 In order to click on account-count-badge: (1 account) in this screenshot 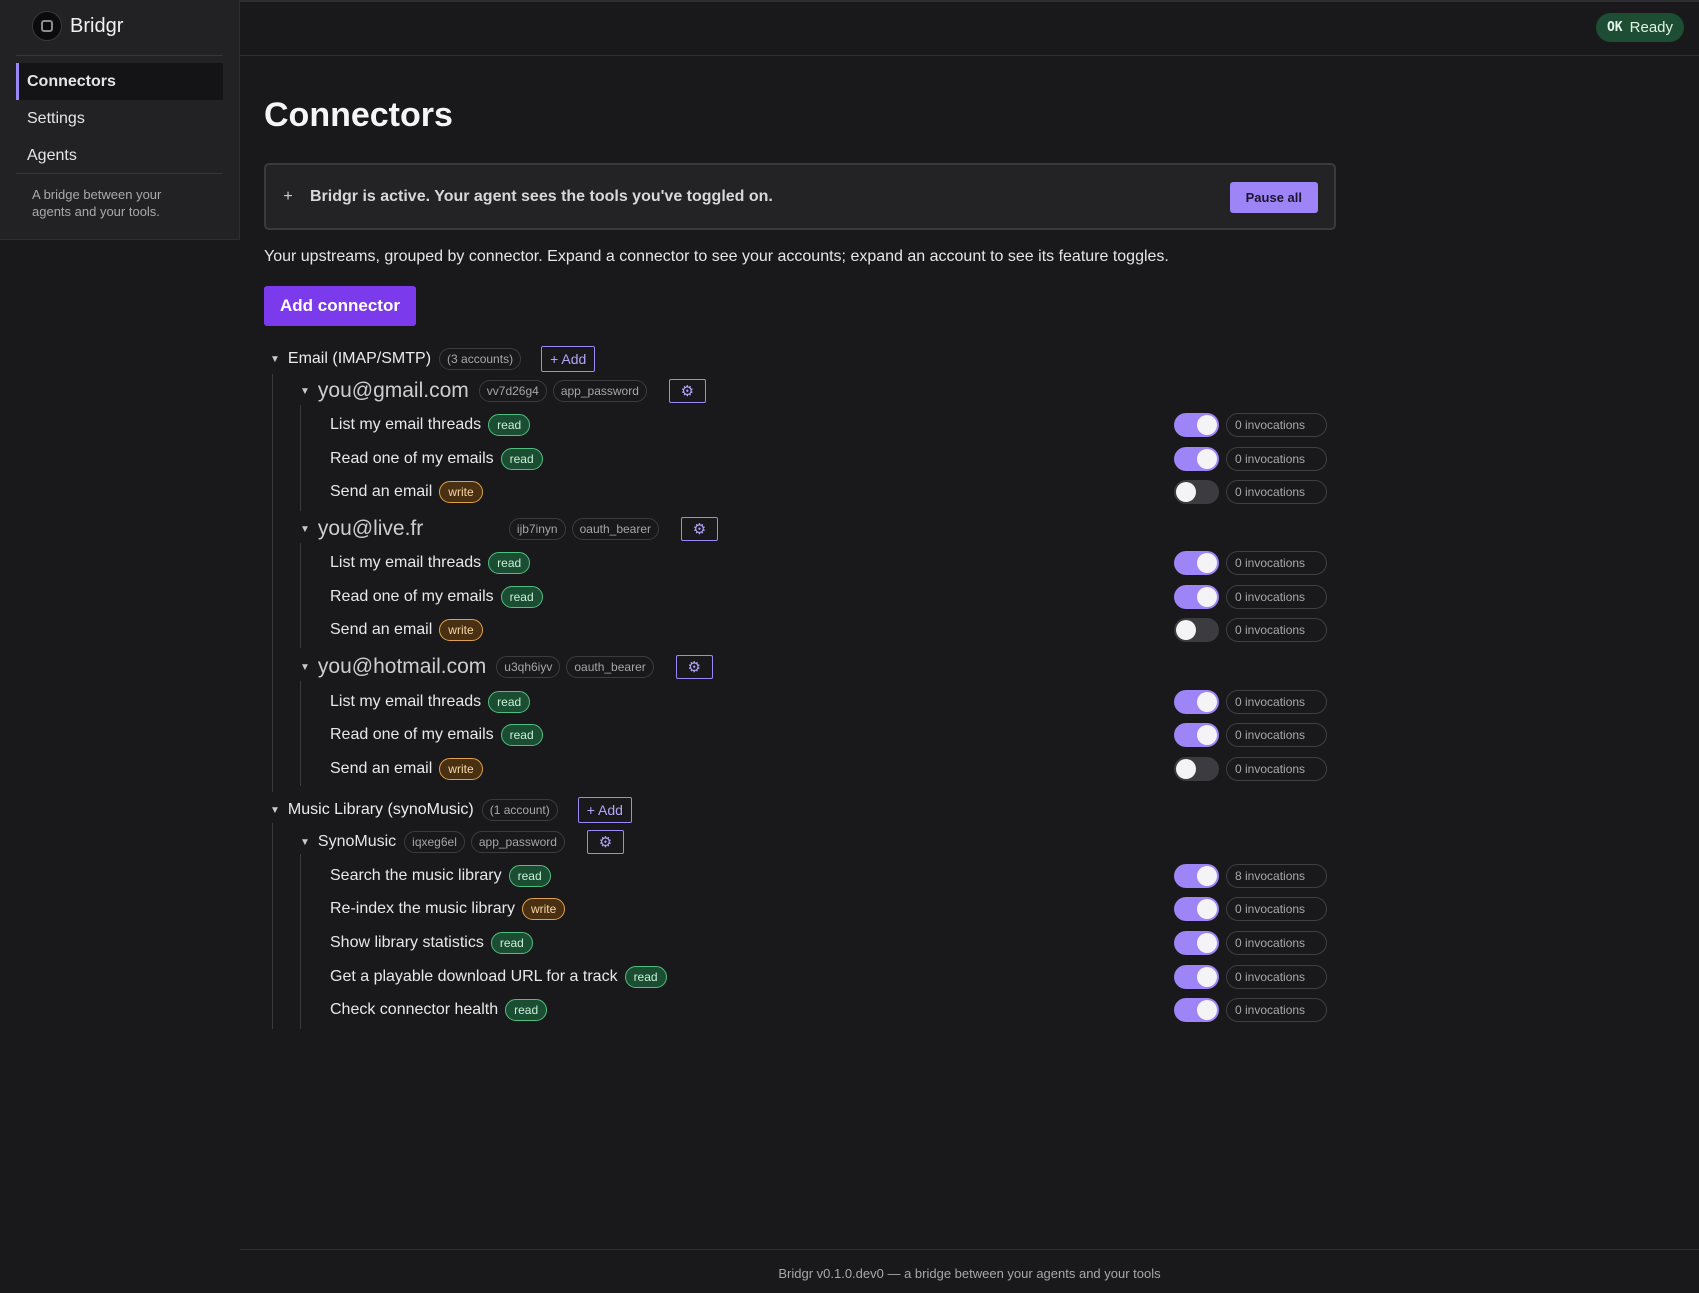, I will do `click(519, 810)`.